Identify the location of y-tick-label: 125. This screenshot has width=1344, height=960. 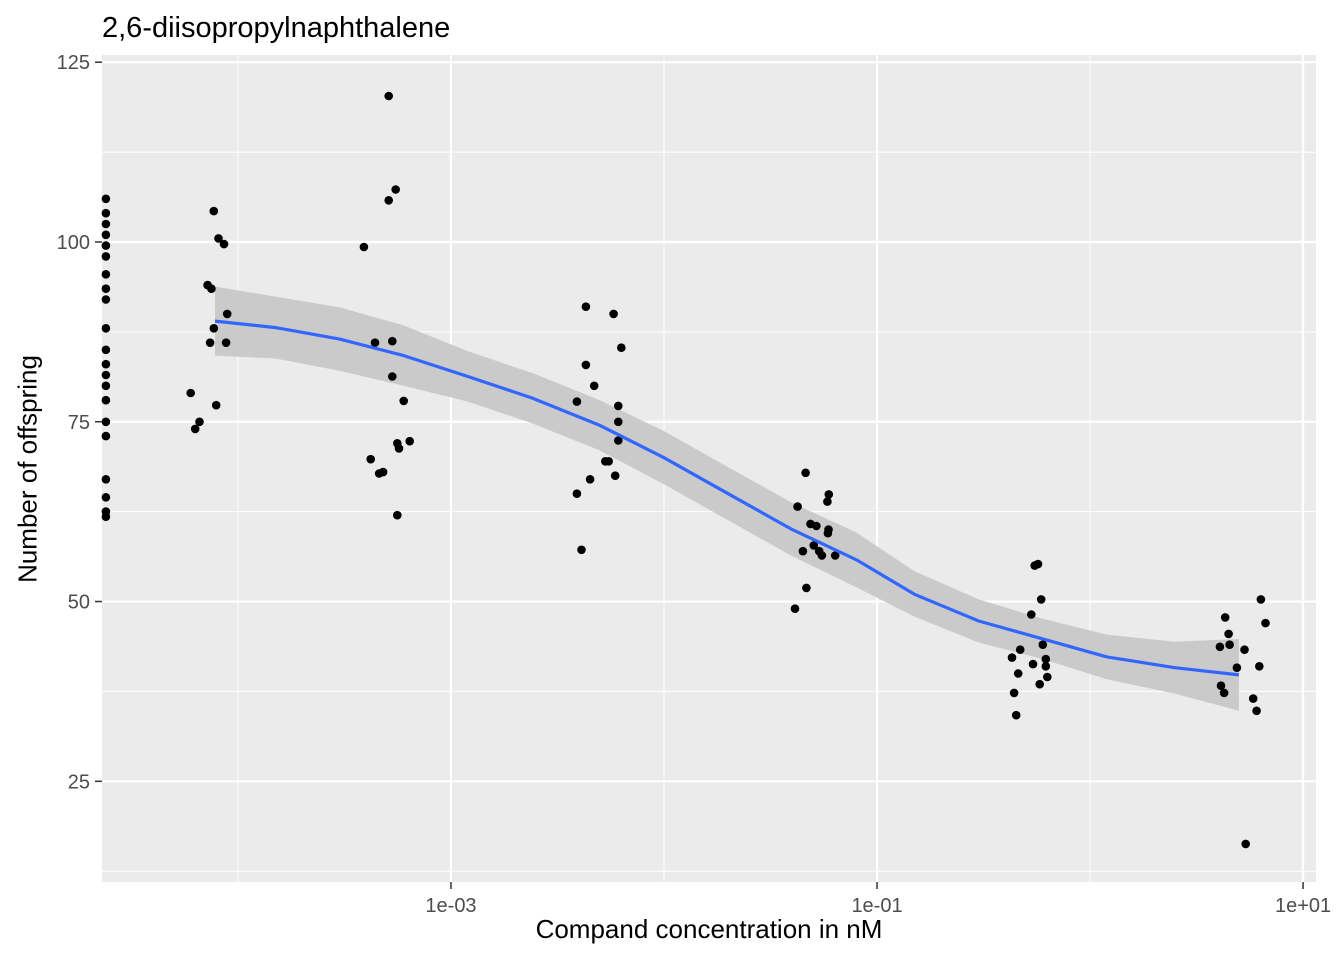
(73, 63).